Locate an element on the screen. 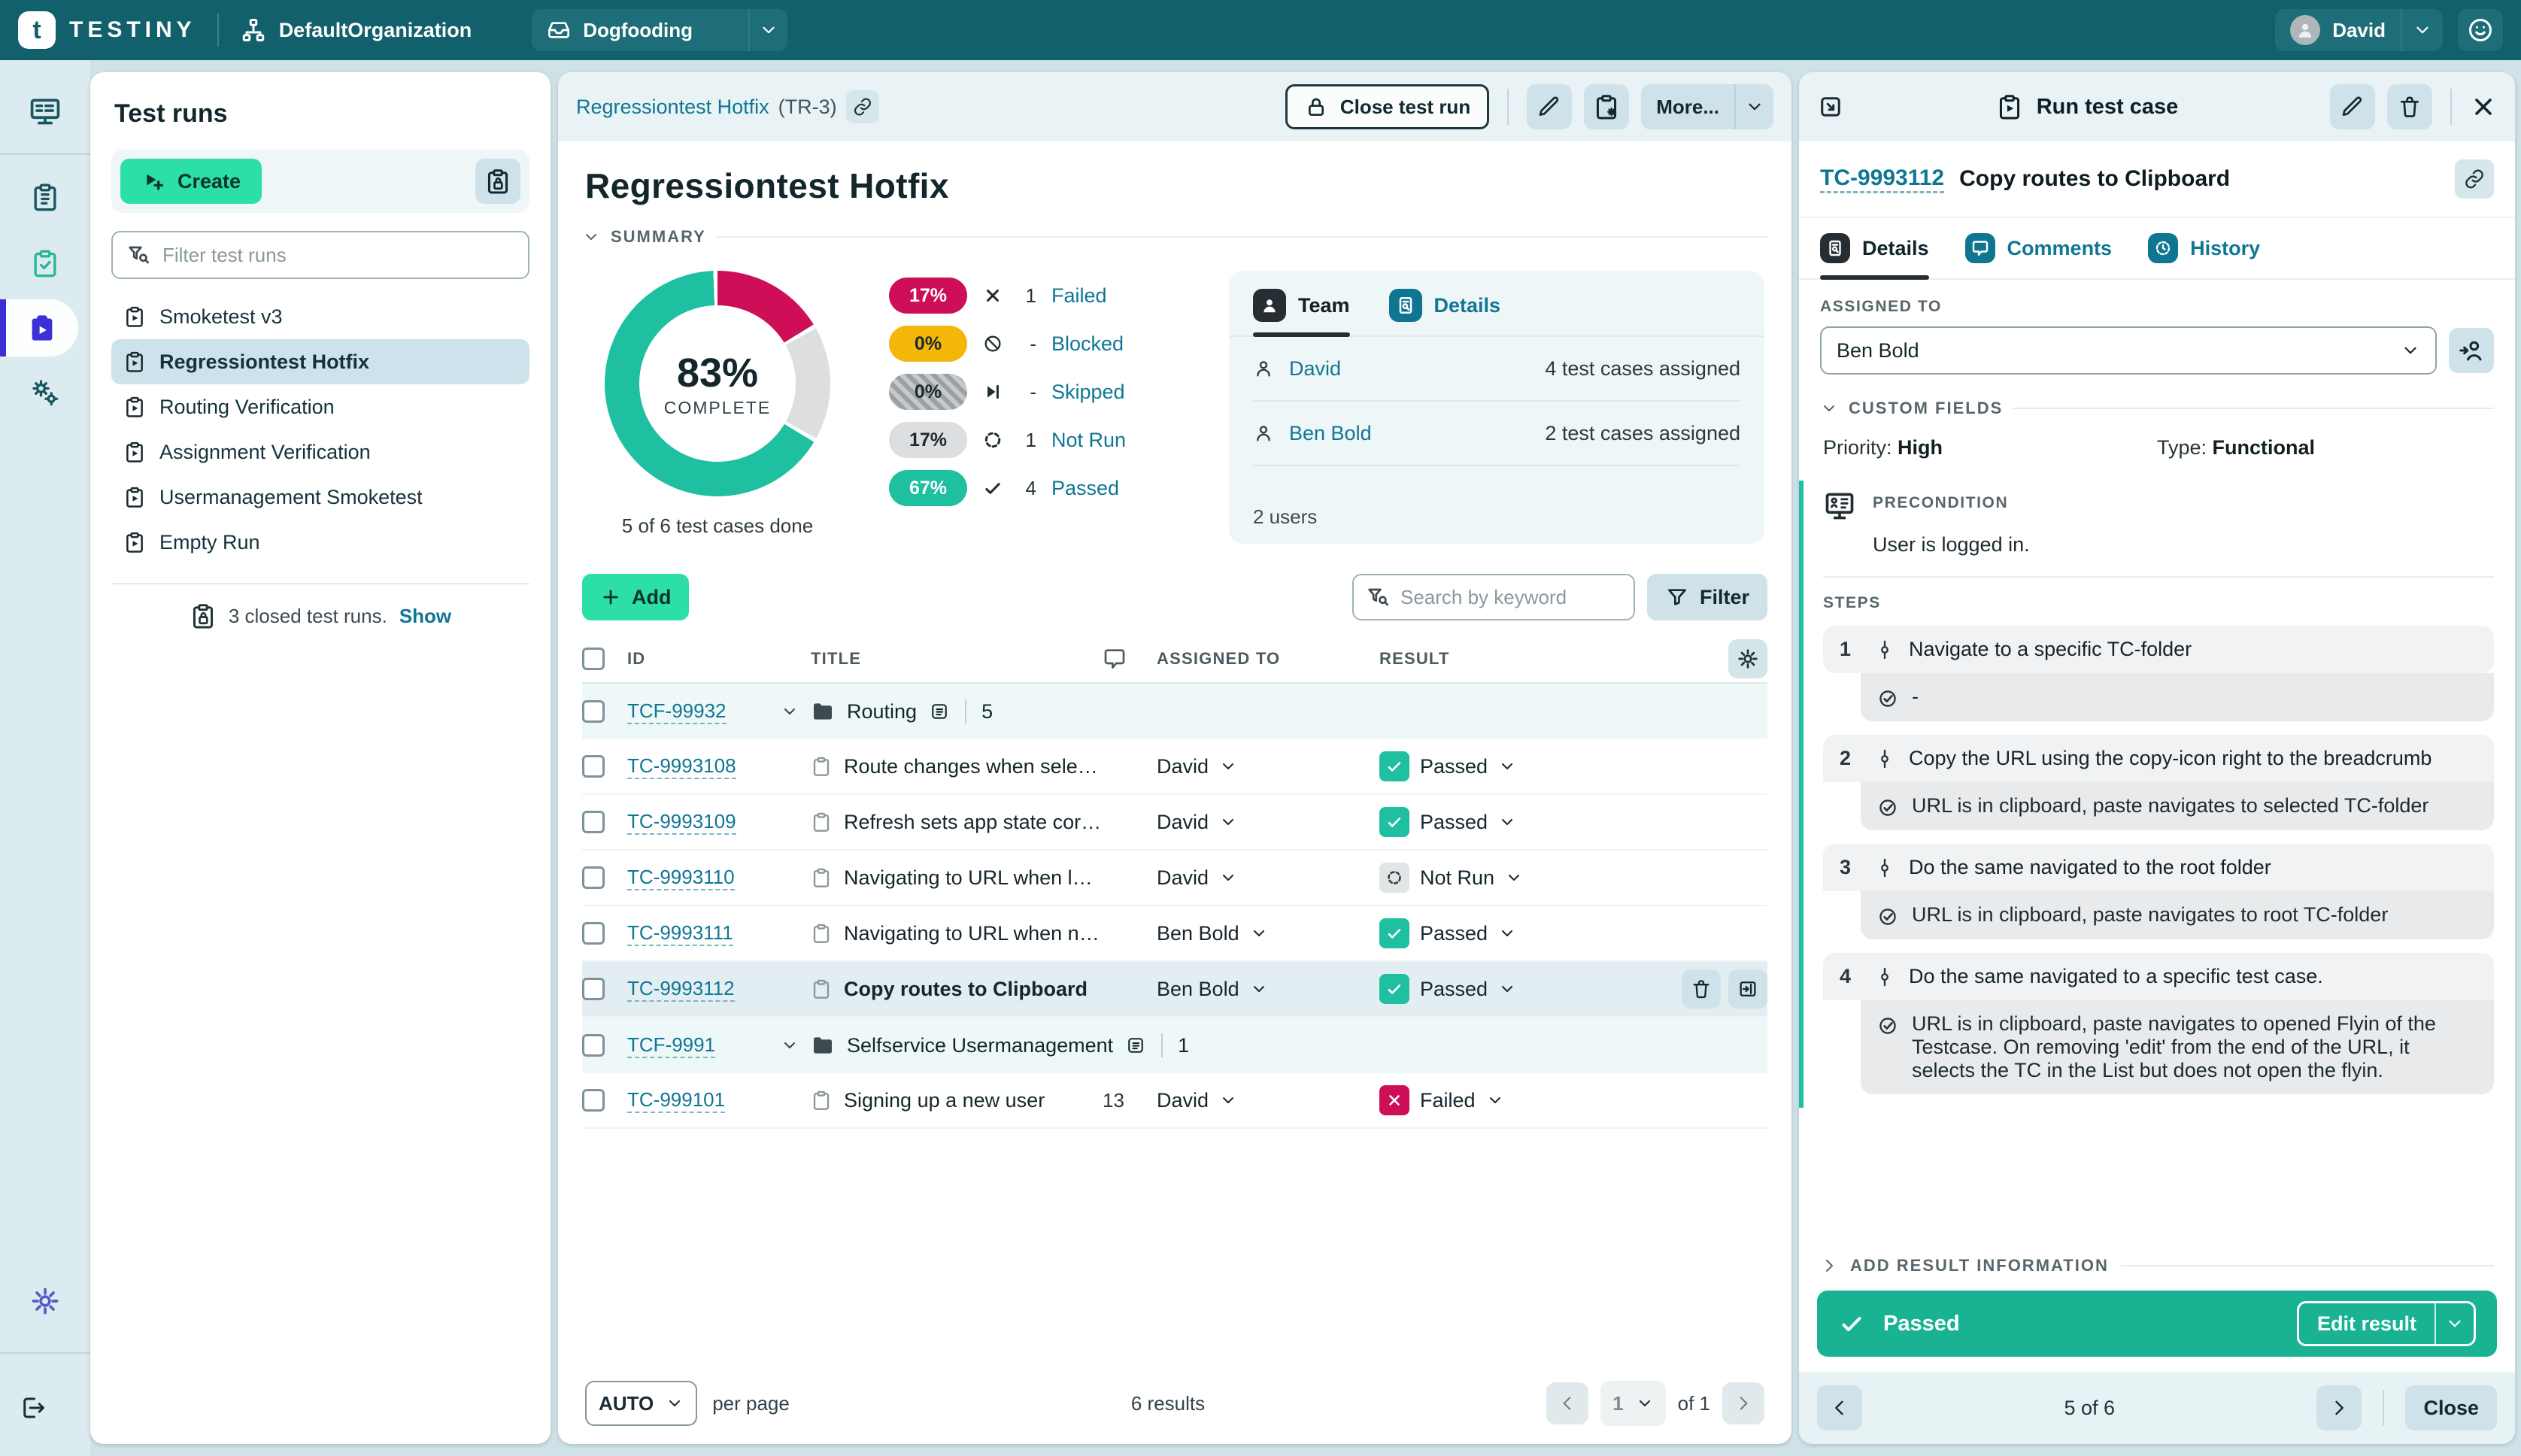 Image resolution: width=2521 pixels, height=1456 pixels. test-case-id-link: TC-9993112 is located at coordinates (1882, 179).